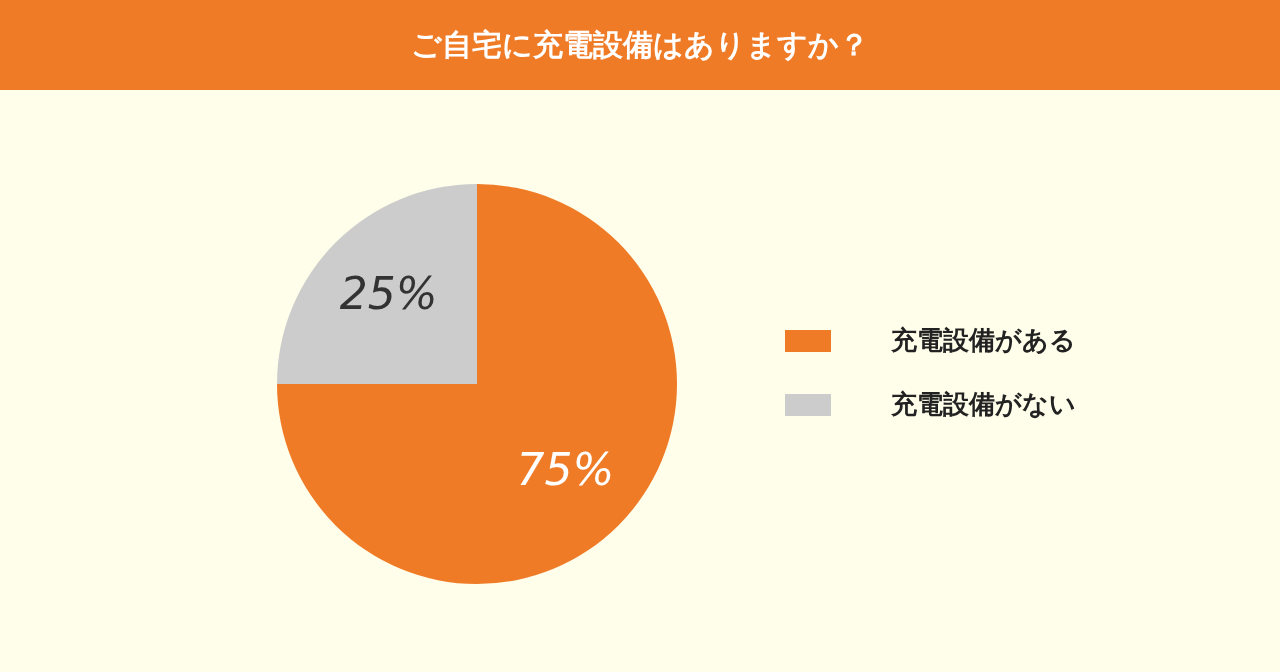  I want to click on pie-slice, so click(377, 284).